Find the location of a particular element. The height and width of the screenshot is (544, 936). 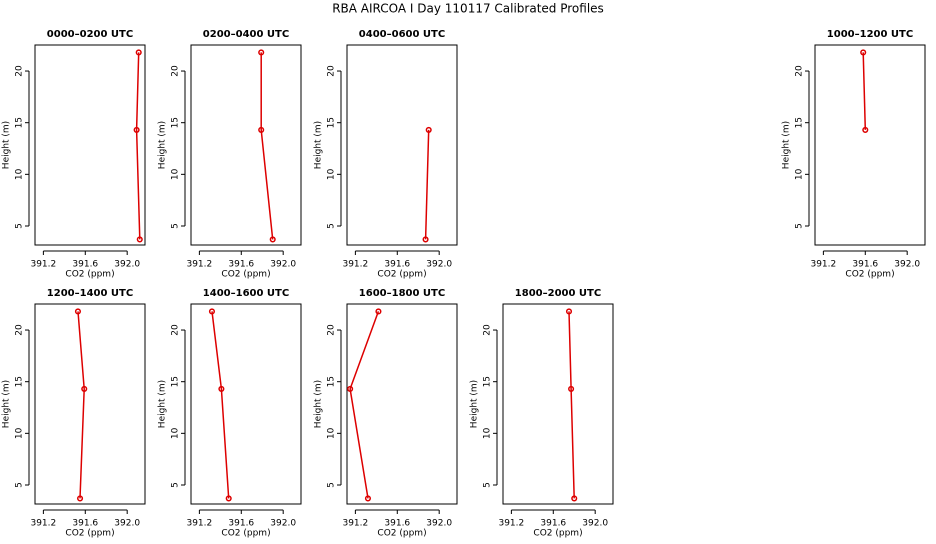

panel-title: 1400–1600 UTC is located at coordinates (246, 293).